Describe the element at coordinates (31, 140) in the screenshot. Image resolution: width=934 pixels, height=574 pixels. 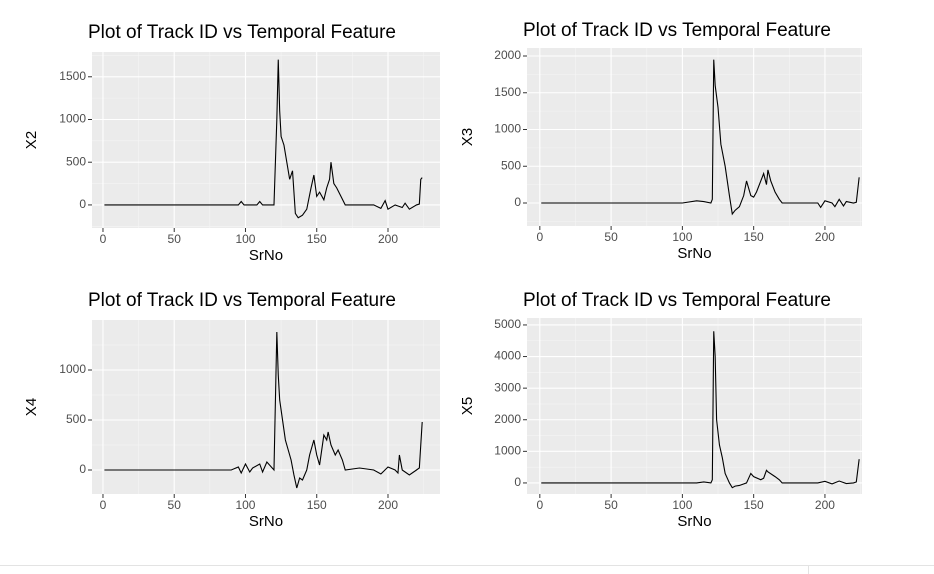
I see `y-axis-title: X2` at that location.